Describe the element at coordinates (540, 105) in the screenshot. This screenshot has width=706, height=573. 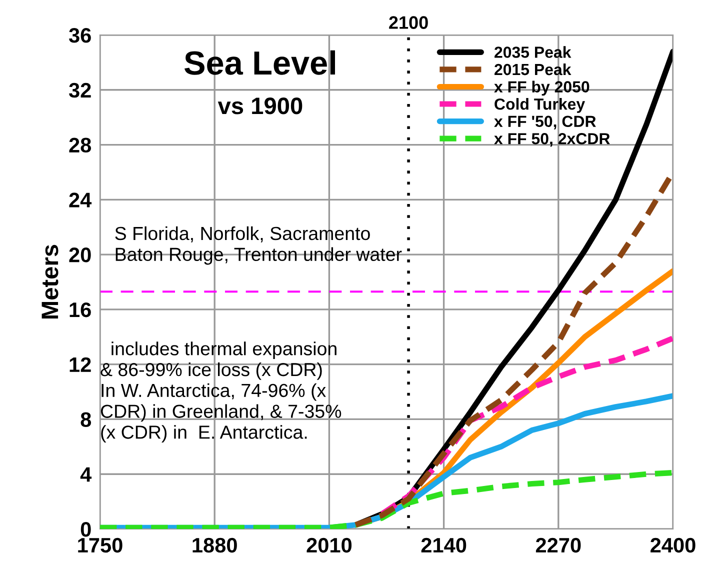
I see `legend-label: Cold Turkey` at that location.